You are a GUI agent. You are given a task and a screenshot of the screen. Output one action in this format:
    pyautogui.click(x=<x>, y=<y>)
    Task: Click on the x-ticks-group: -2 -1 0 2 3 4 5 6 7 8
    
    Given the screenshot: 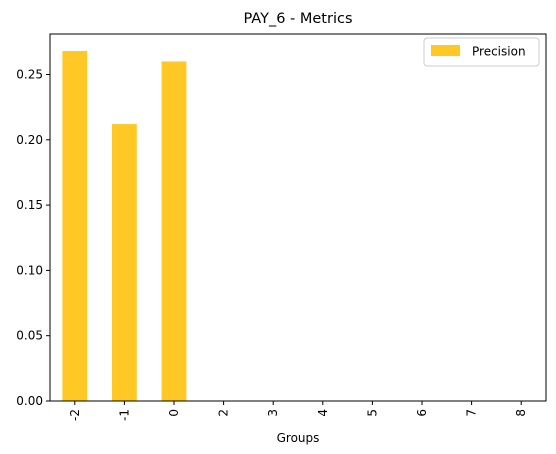 What is the action you would take?
    pyautogui.click(x=298, y=411)
    